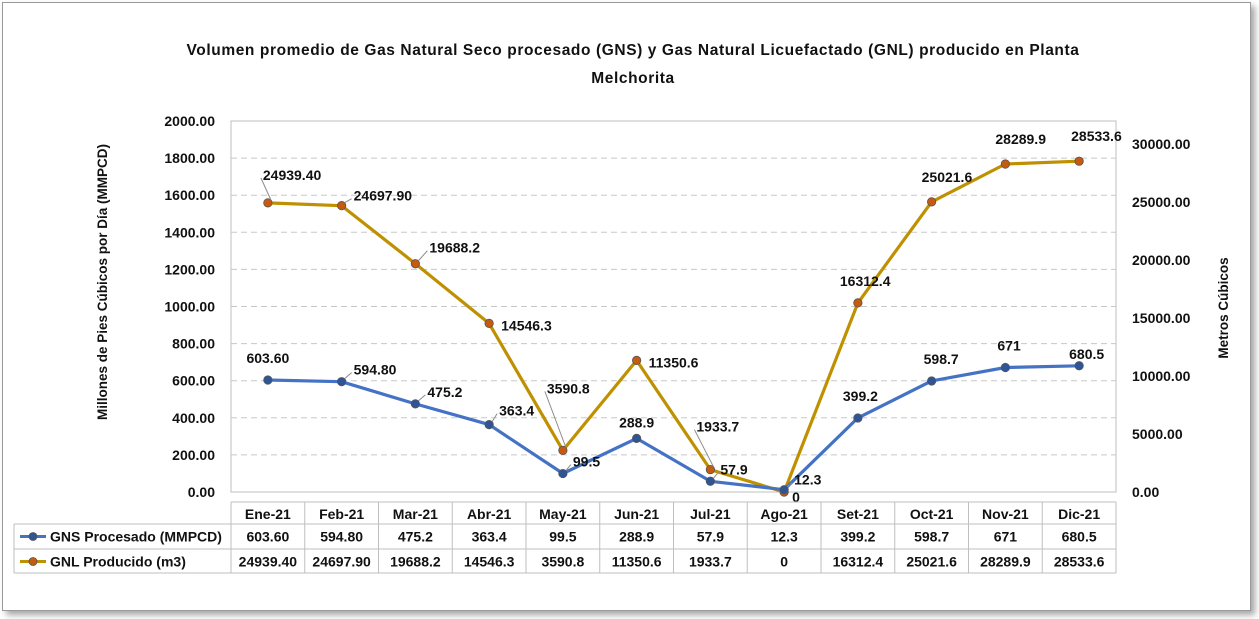 This screenshot has height=619, width=1259. Describe the element at coordinates (710, 514) in the screenshot. I see `table-header-cell: Jul-21` at that location.